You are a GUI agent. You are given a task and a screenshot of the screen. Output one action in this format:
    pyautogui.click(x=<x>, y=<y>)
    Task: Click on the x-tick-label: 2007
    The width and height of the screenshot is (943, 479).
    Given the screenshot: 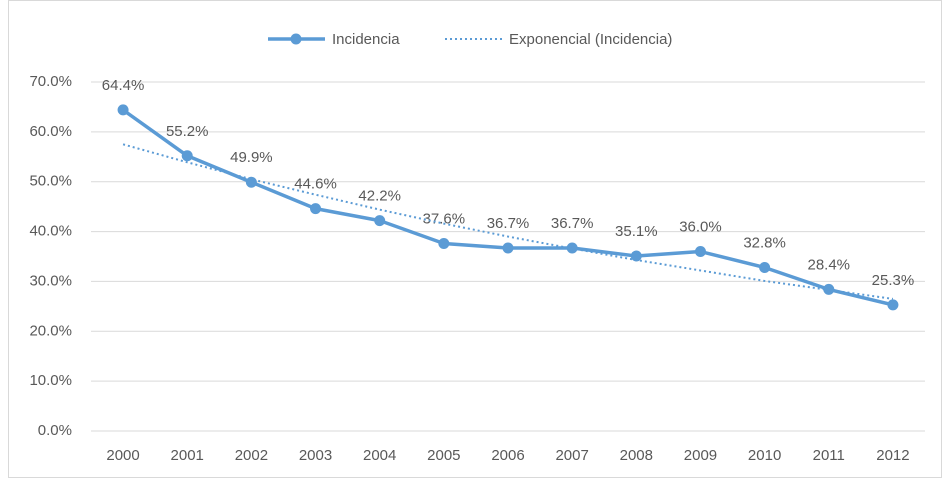 What is the action you would take?
    pyautogui.click(x=571, y=455)
    